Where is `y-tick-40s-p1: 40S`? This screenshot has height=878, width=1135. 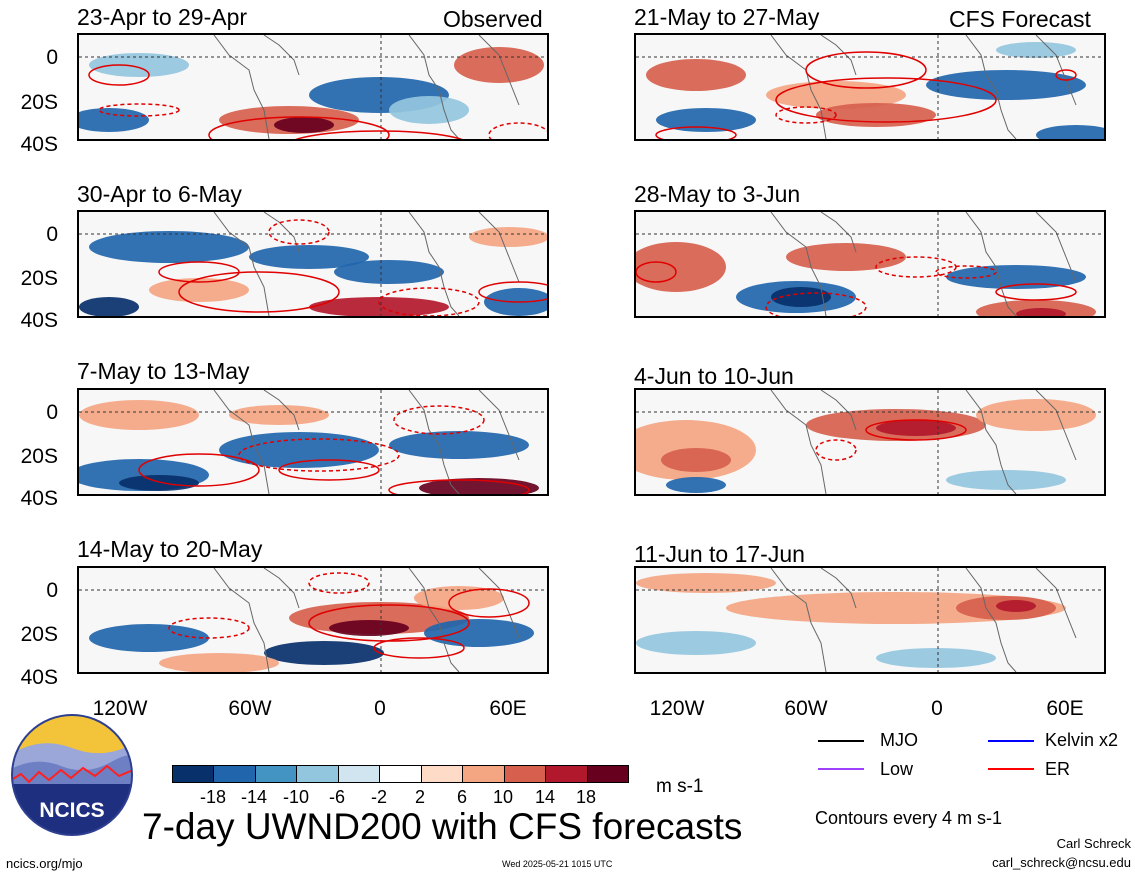
y-tick-40s-p1: 40S is located at coordinates (39, 144).